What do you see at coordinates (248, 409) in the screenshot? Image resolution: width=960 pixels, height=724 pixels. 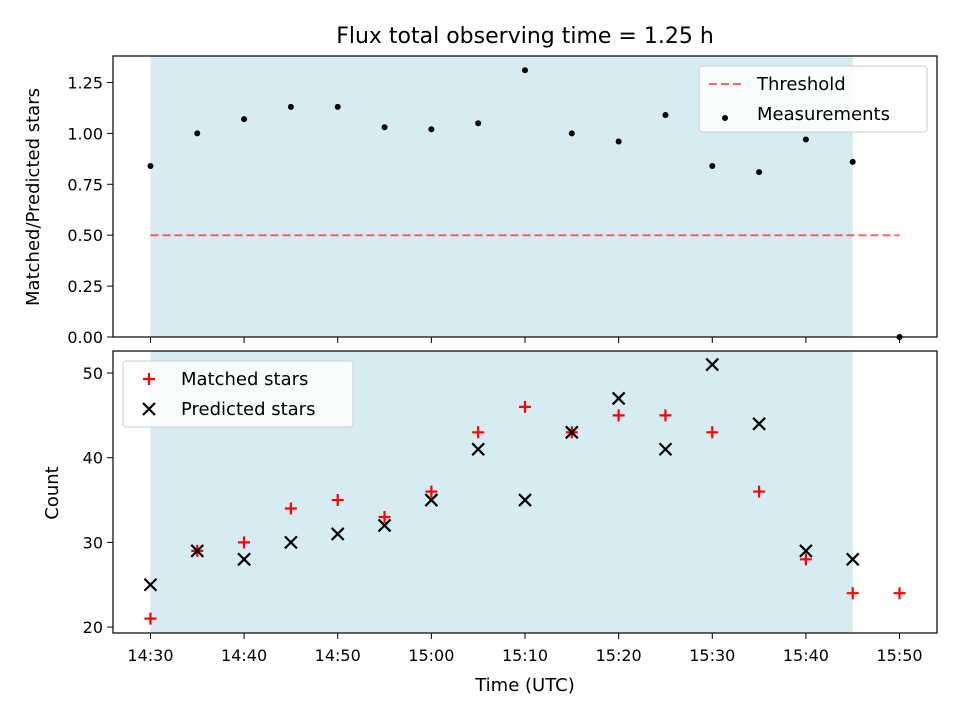 I see `predicted-stars-legend-label: Predicted stars` at bounding box center [248, 409].